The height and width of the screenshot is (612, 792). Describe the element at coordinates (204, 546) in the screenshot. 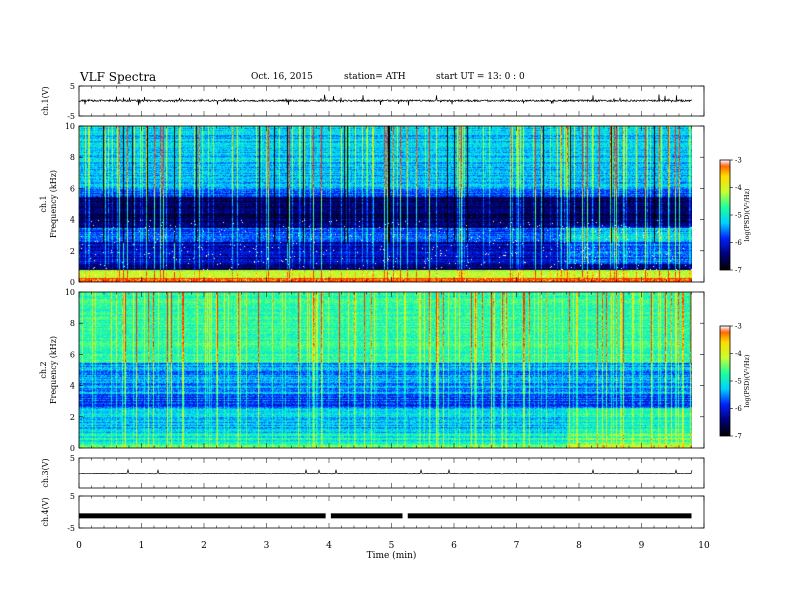

I see `x-tick-label: 2` at that location.